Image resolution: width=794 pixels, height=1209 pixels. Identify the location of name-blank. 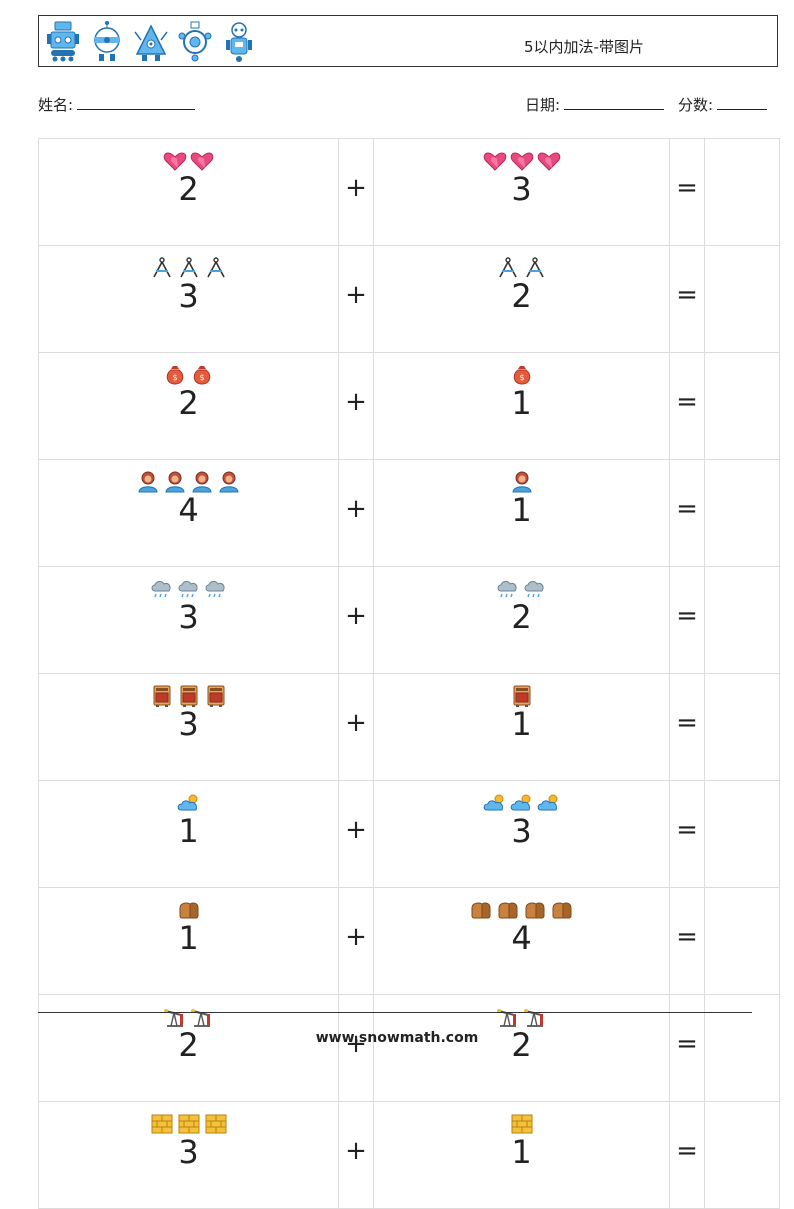
(136, 102).